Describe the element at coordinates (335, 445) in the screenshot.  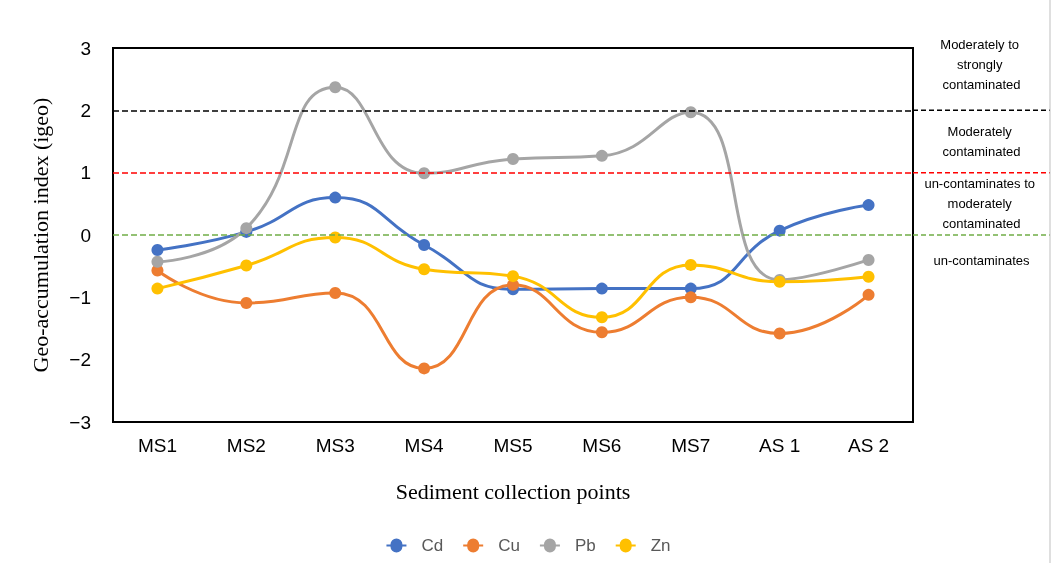
I see `x-tick-label: MS3` at that location.